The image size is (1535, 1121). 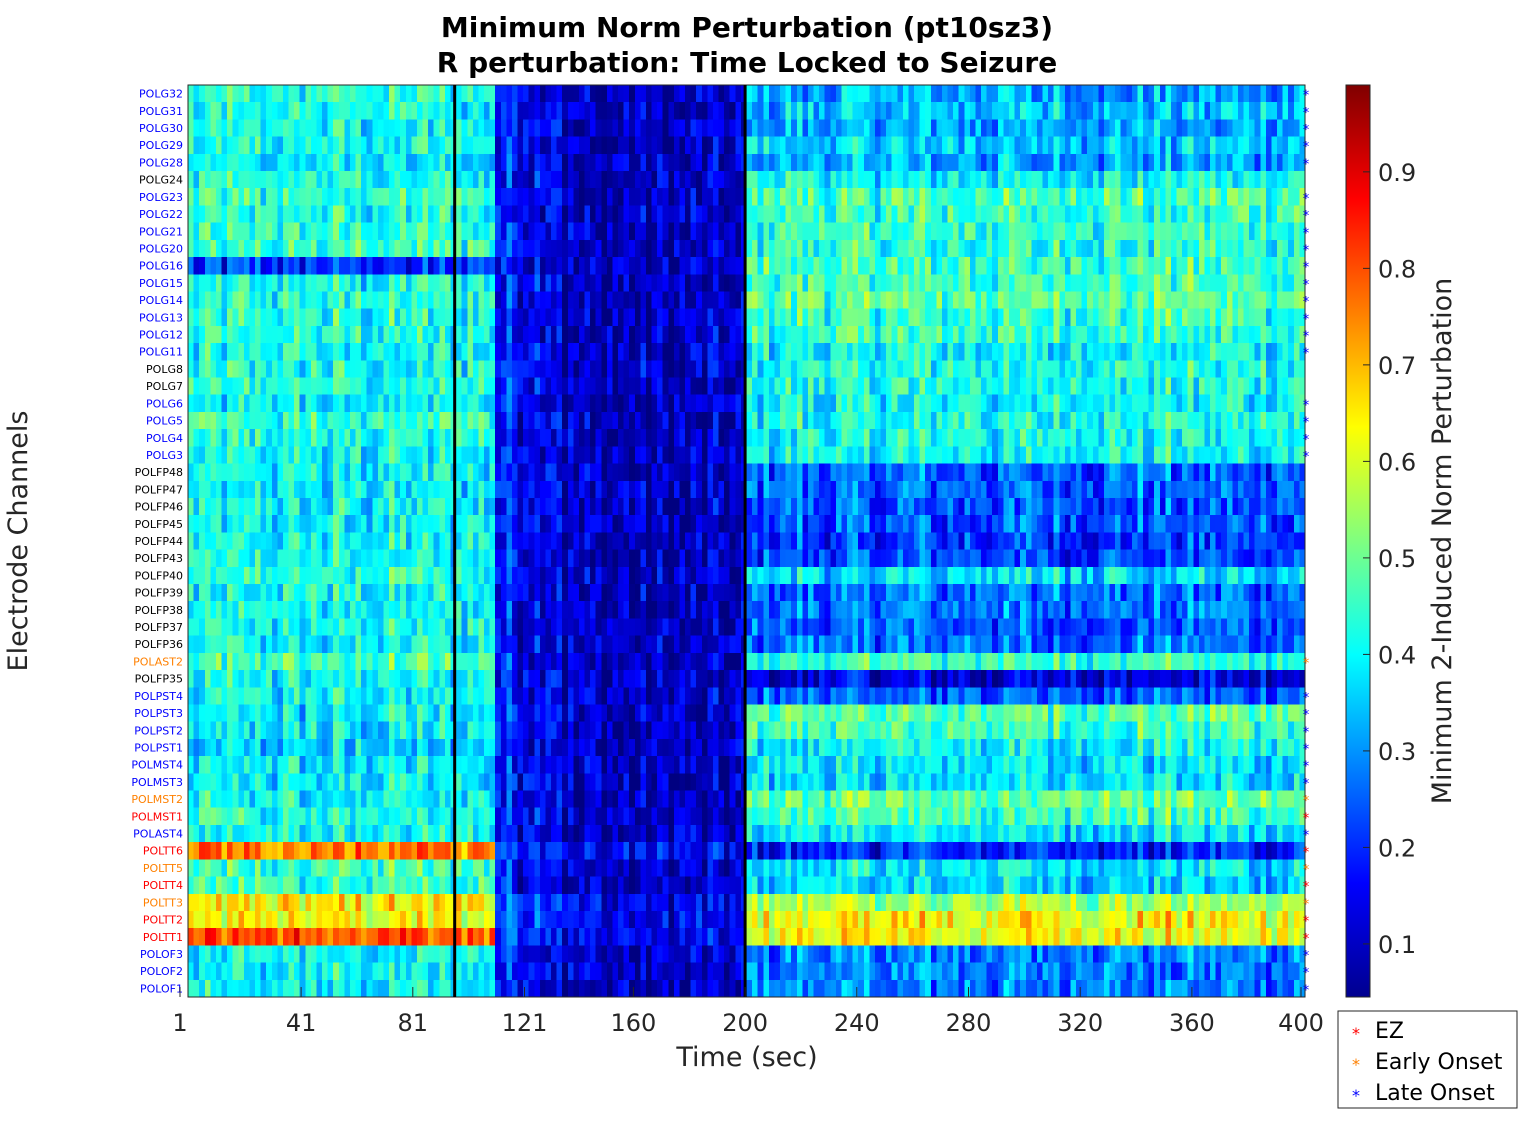 I want to click on channel-label: POLAST2, so click(x=158, y=661).